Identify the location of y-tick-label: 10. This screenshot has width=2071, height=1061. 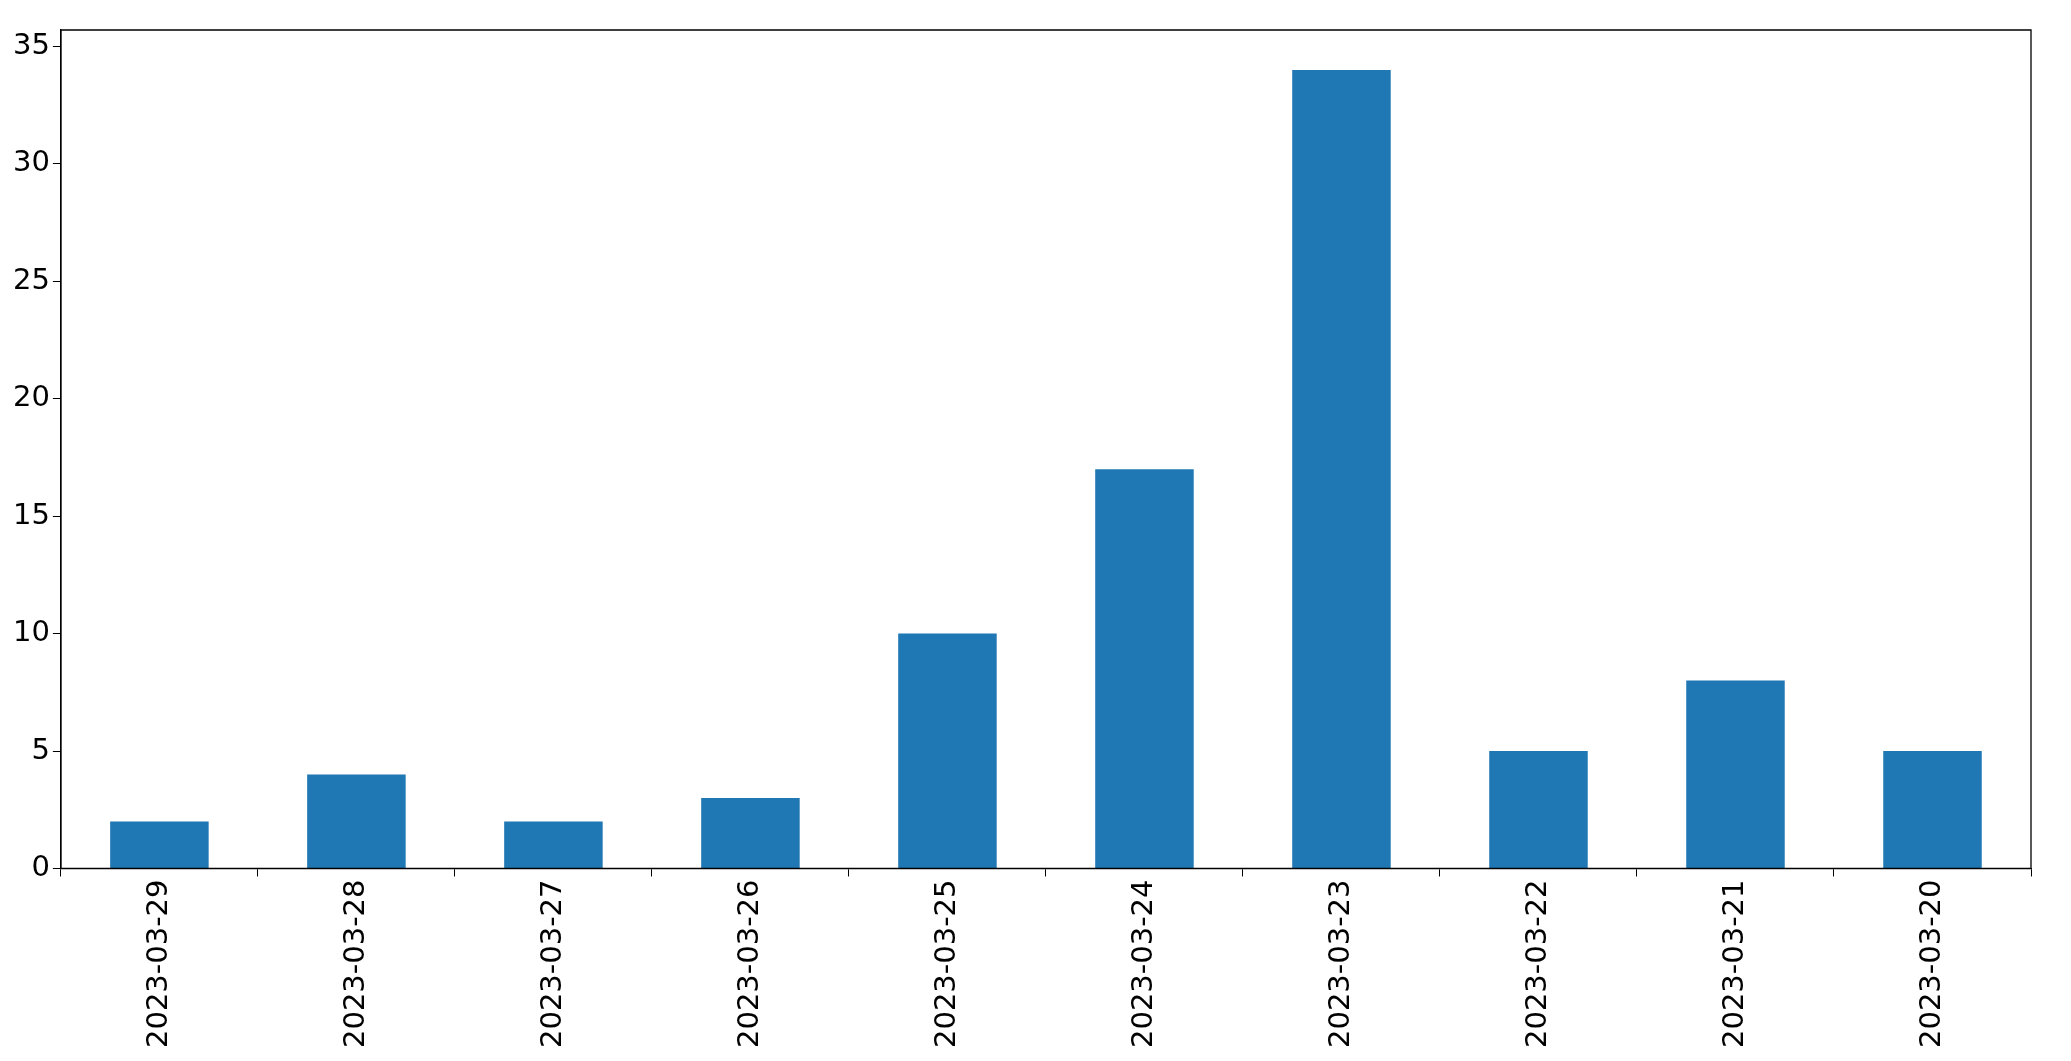
(31, 631).